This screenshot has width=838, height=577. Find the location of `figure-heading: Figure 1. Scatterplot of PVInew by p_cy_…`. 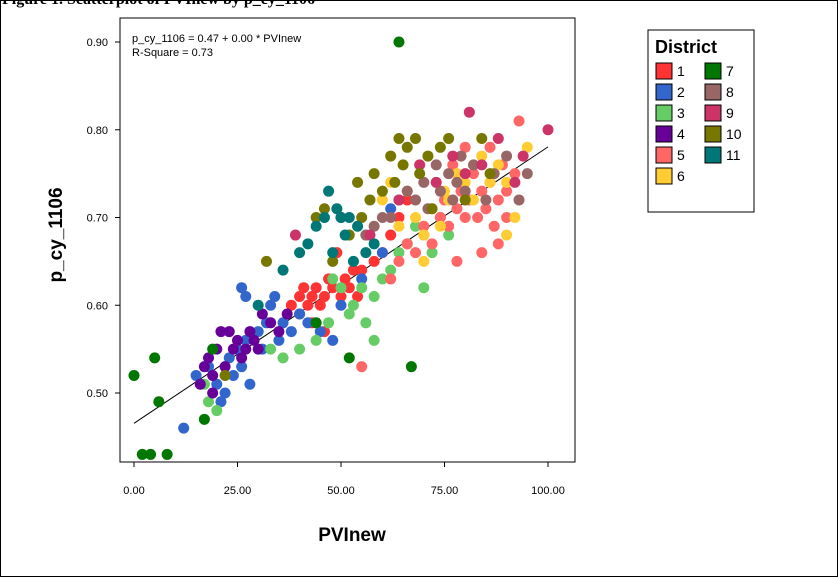

figure-heading: Figure 1. Scatterplot of PVInew by p_cy_… is located at coordinates (158, 4).